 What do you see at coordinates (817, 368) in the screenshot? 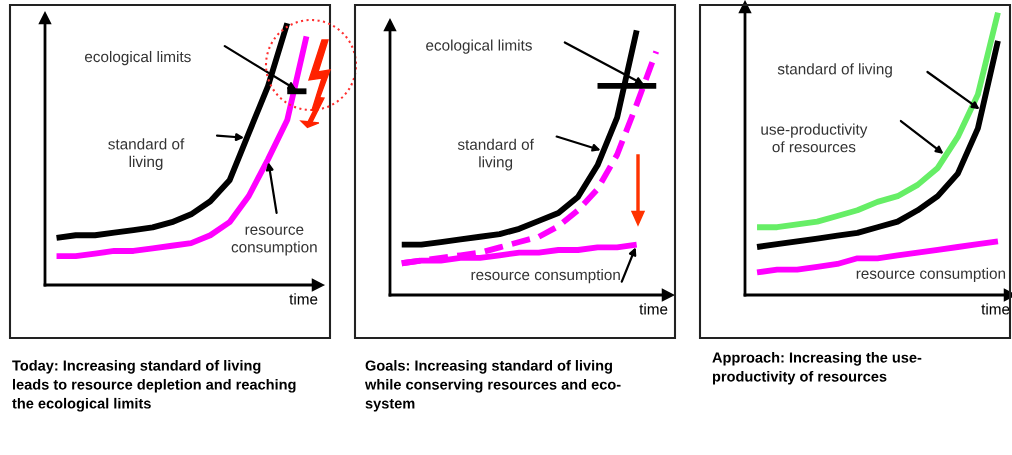
I see `text: Approach: Increasing the use- productivity of resources` at bounding box center [817, 368].